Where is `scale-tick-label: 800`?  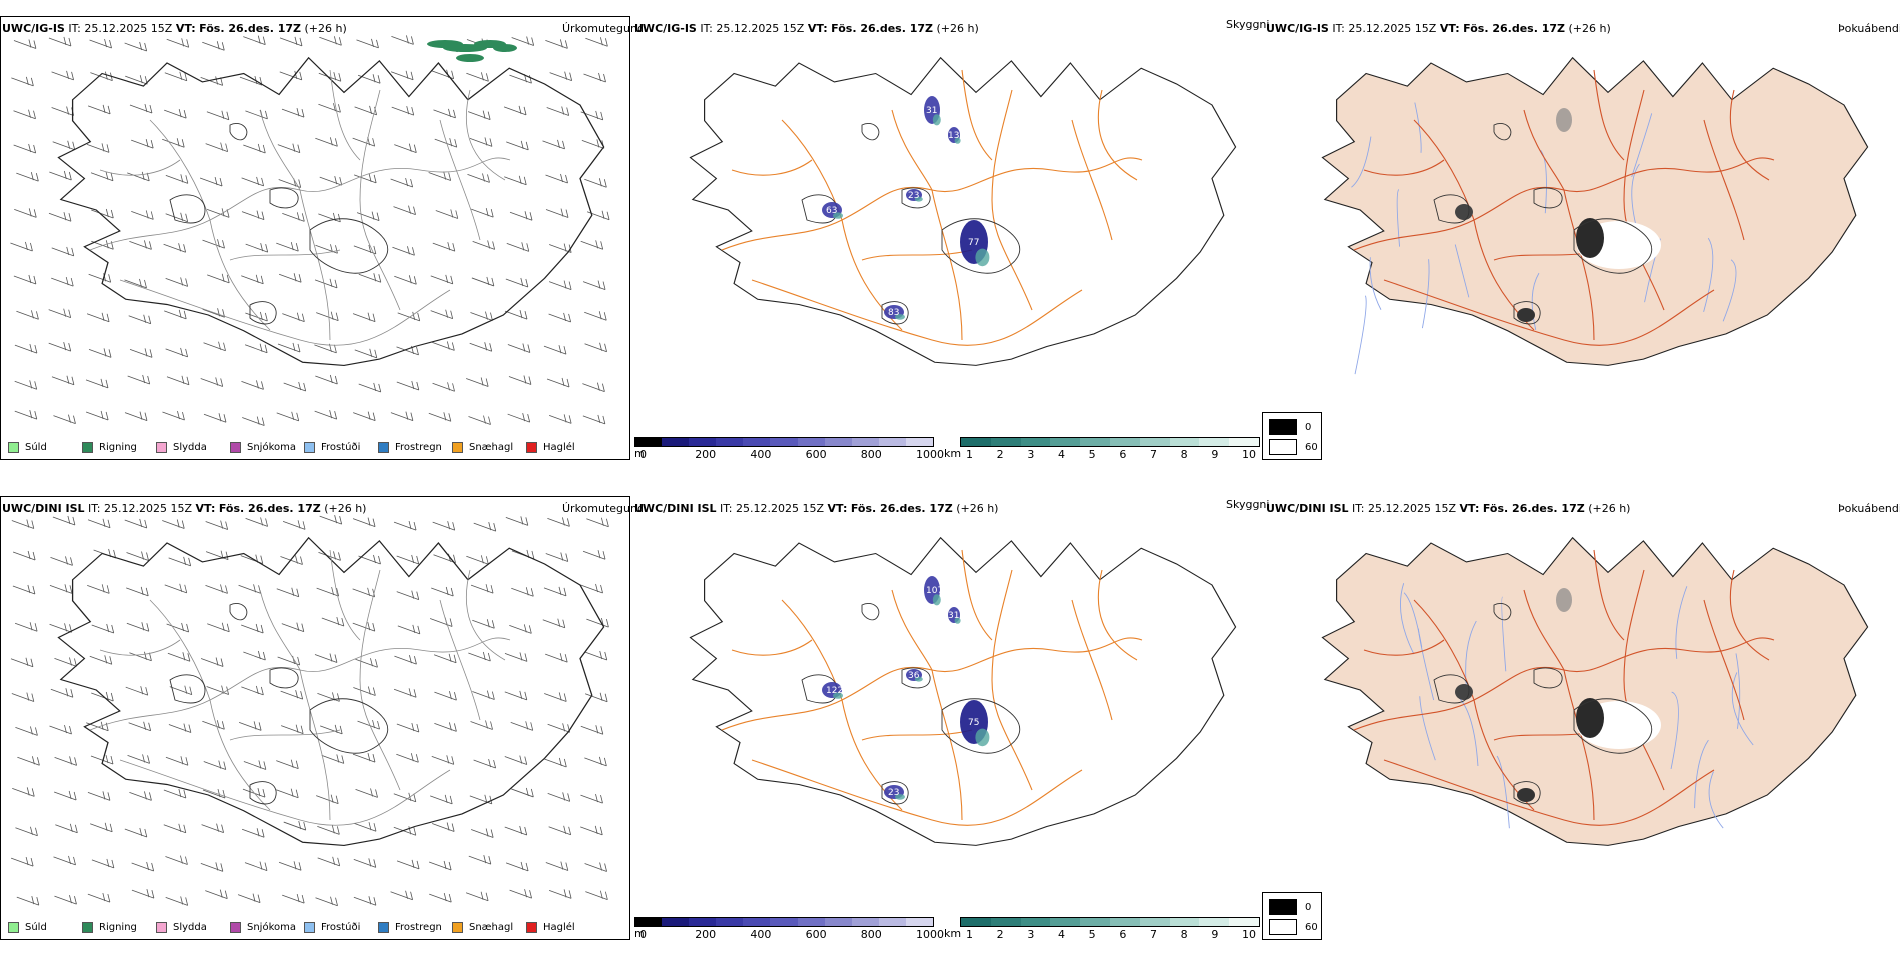
scale-tick-label: 800 is located at coordinates (871, 454).